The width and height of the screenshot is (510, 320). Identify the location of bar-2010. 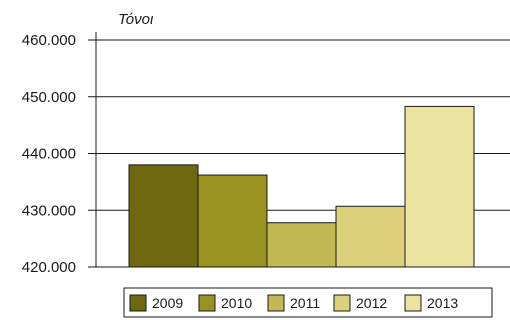
(232, 221).